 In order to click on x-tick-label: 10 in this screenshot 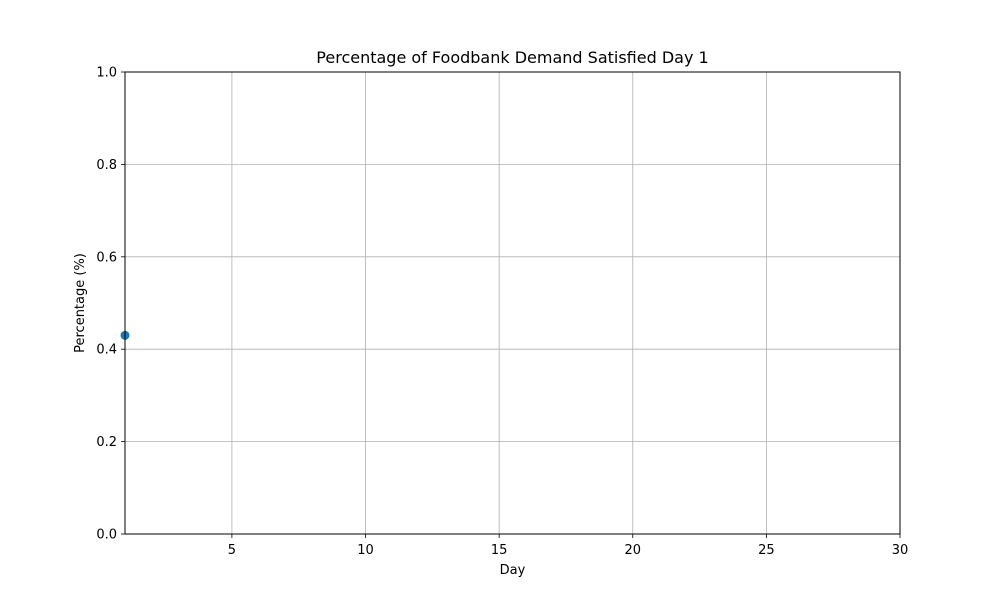, I will do `click(365, 550)`.